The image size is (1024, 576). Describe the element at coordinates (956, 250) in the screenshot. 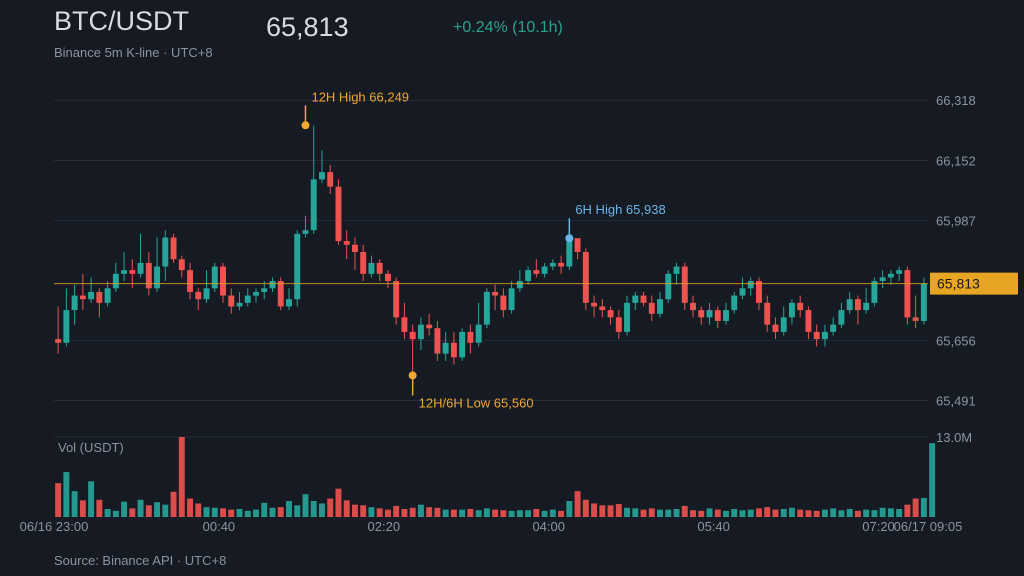

I see `price-axis: 66,318 66,152 65,987 65,656 65,491` at that location.